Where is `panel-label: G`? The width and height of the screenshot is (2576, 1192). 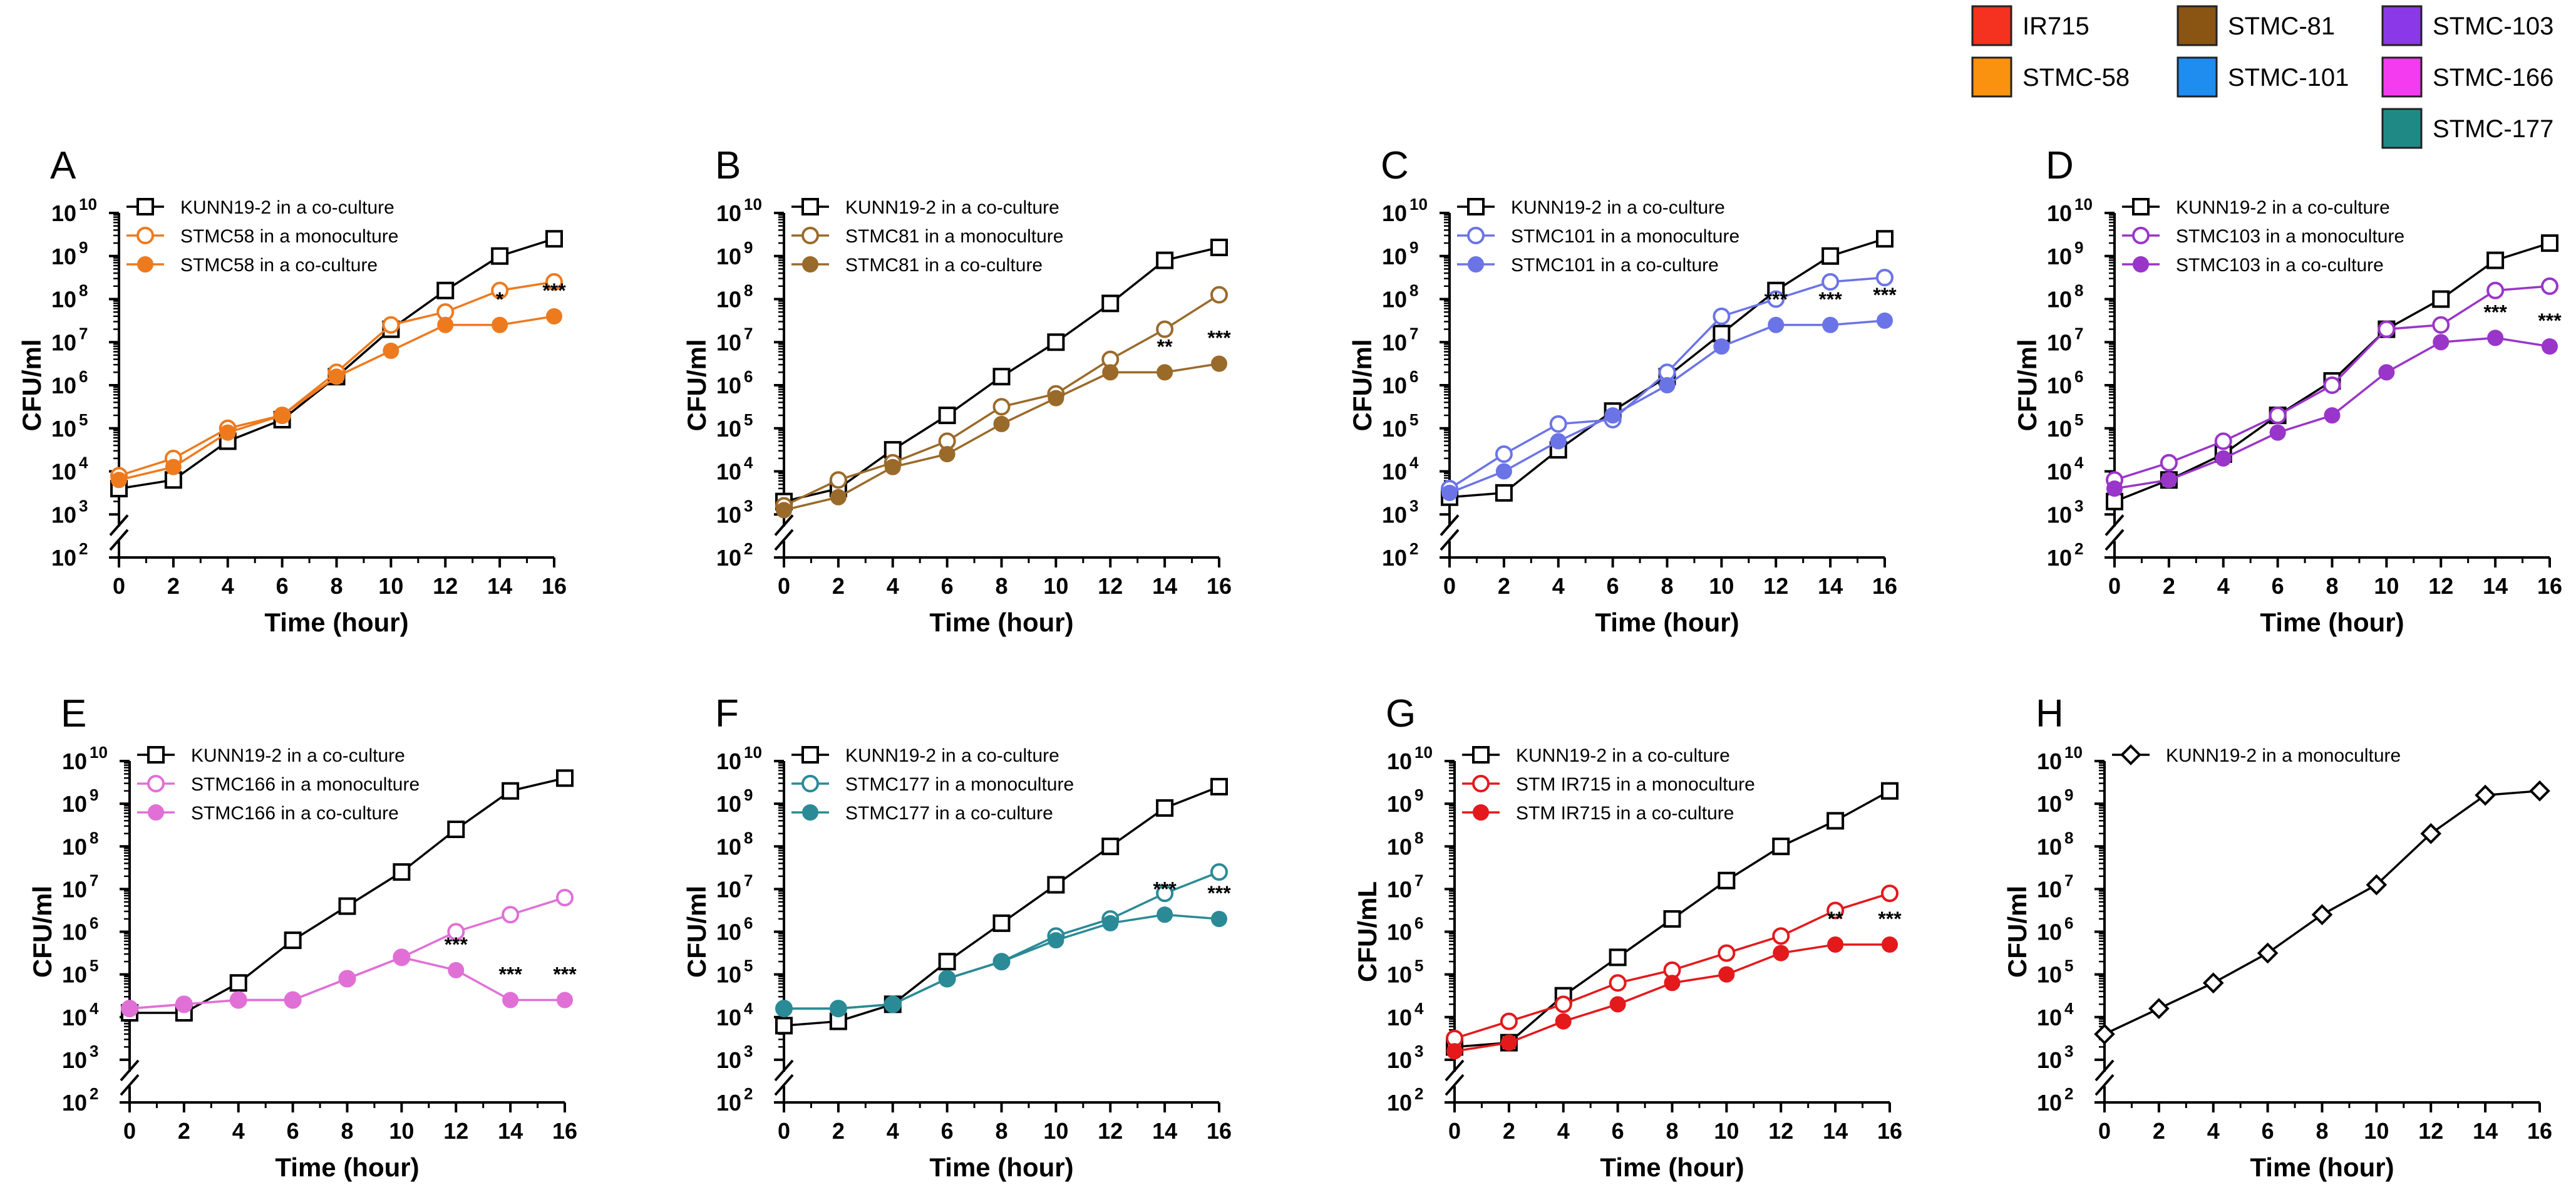 panel-label: G is located at coordinates (1401, 713).